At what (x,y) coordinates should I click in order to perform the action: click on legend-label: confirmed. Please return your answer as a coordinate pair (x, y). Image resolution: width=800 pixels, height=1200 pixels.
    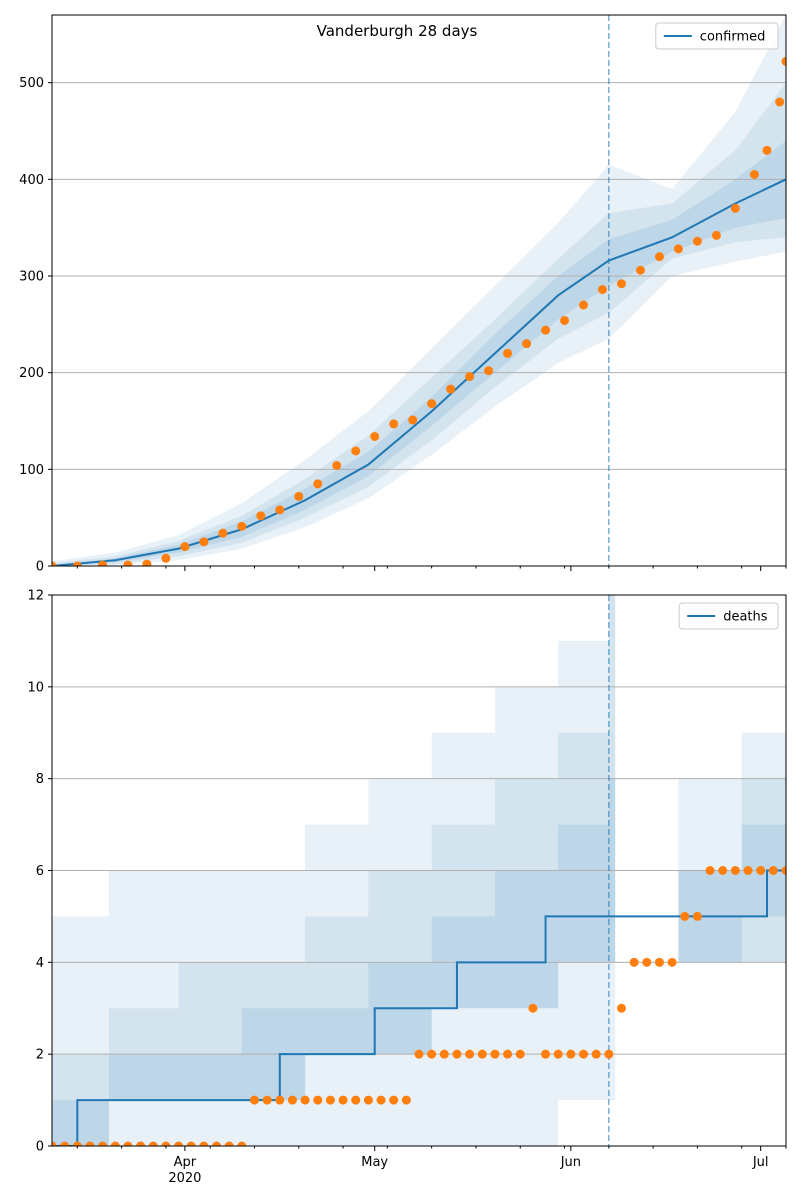
    Looking at the image, I should click on (733, 37).